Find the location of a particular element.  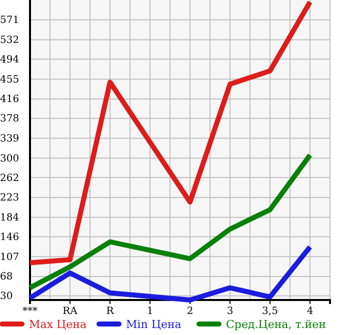

y-tick-label: 571 is located at coordinates (10, 20).